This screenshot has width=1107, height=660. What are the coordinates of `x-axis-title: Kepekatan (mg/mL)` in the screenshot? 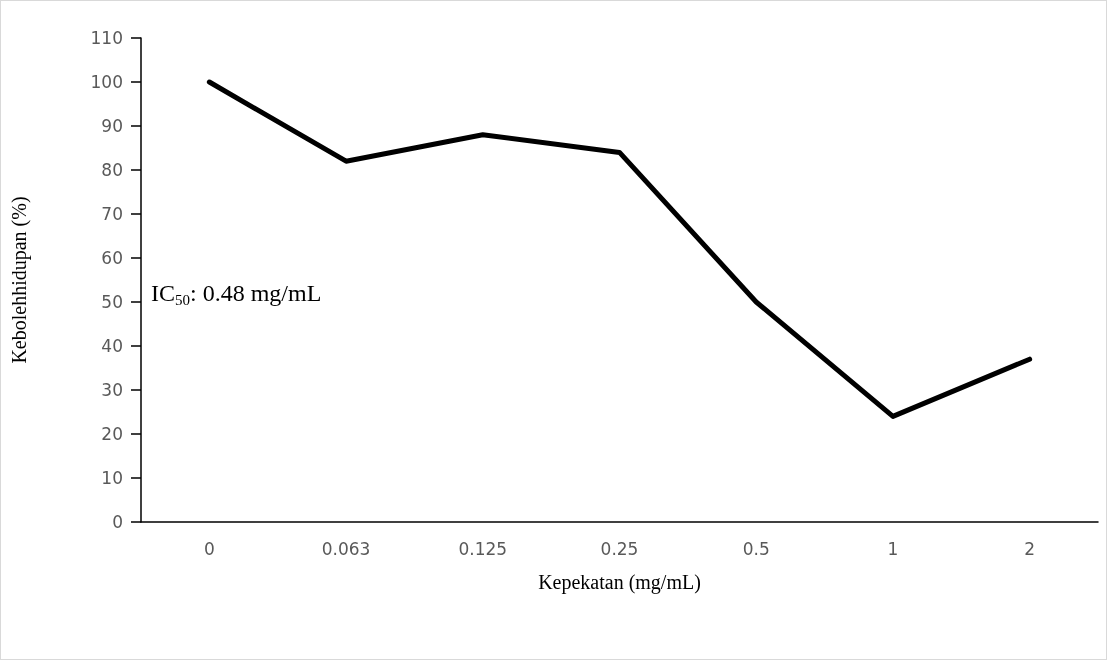 It's located at (619, 582).